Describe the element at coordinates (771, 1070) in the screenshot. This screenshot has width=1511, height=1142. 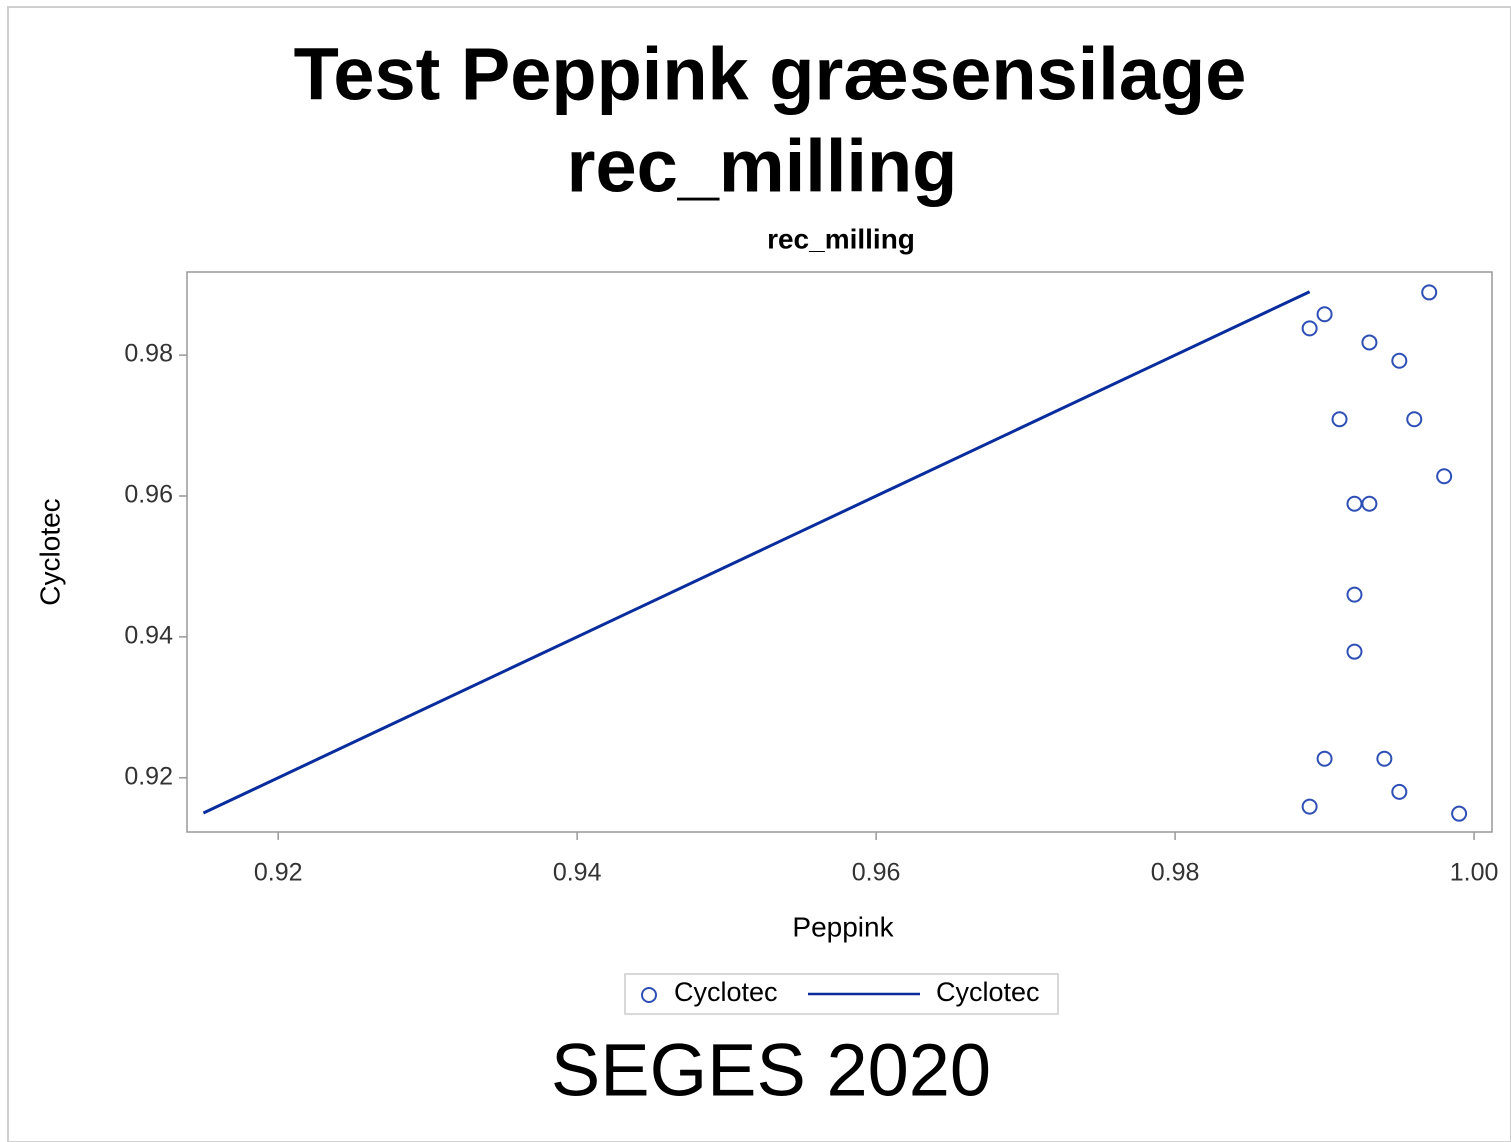
I see `footnote: SEGES 2020` at that location.